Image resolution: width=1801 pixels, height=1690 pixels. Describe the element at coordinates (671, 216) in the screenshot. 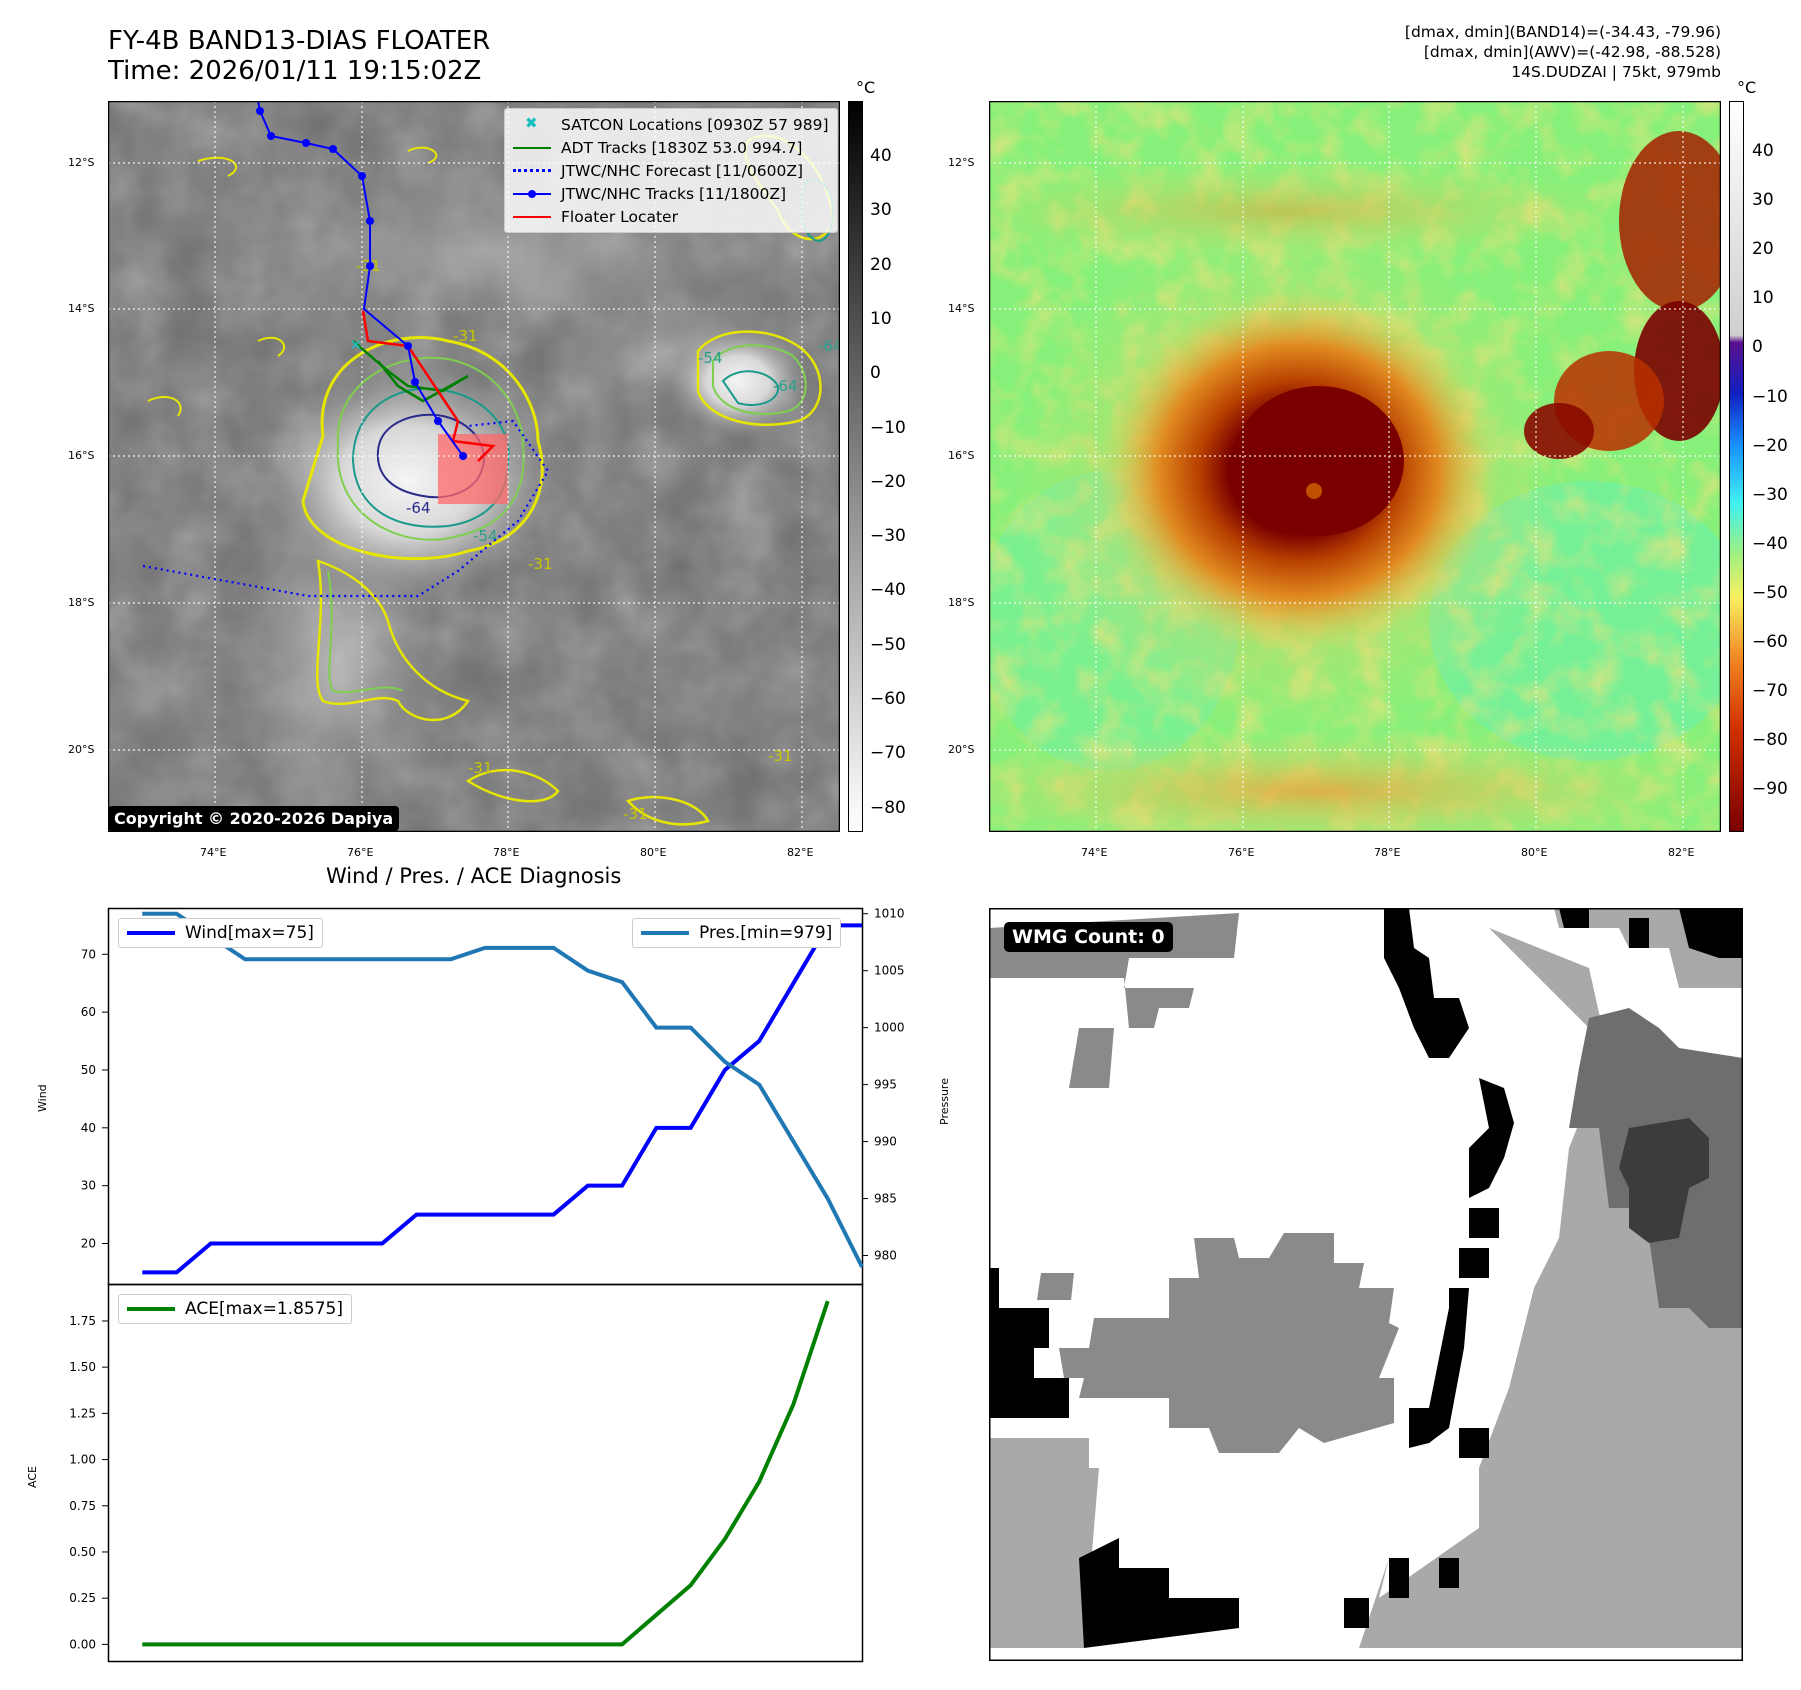

I see `legend-floater: Floater Locater` at that location.